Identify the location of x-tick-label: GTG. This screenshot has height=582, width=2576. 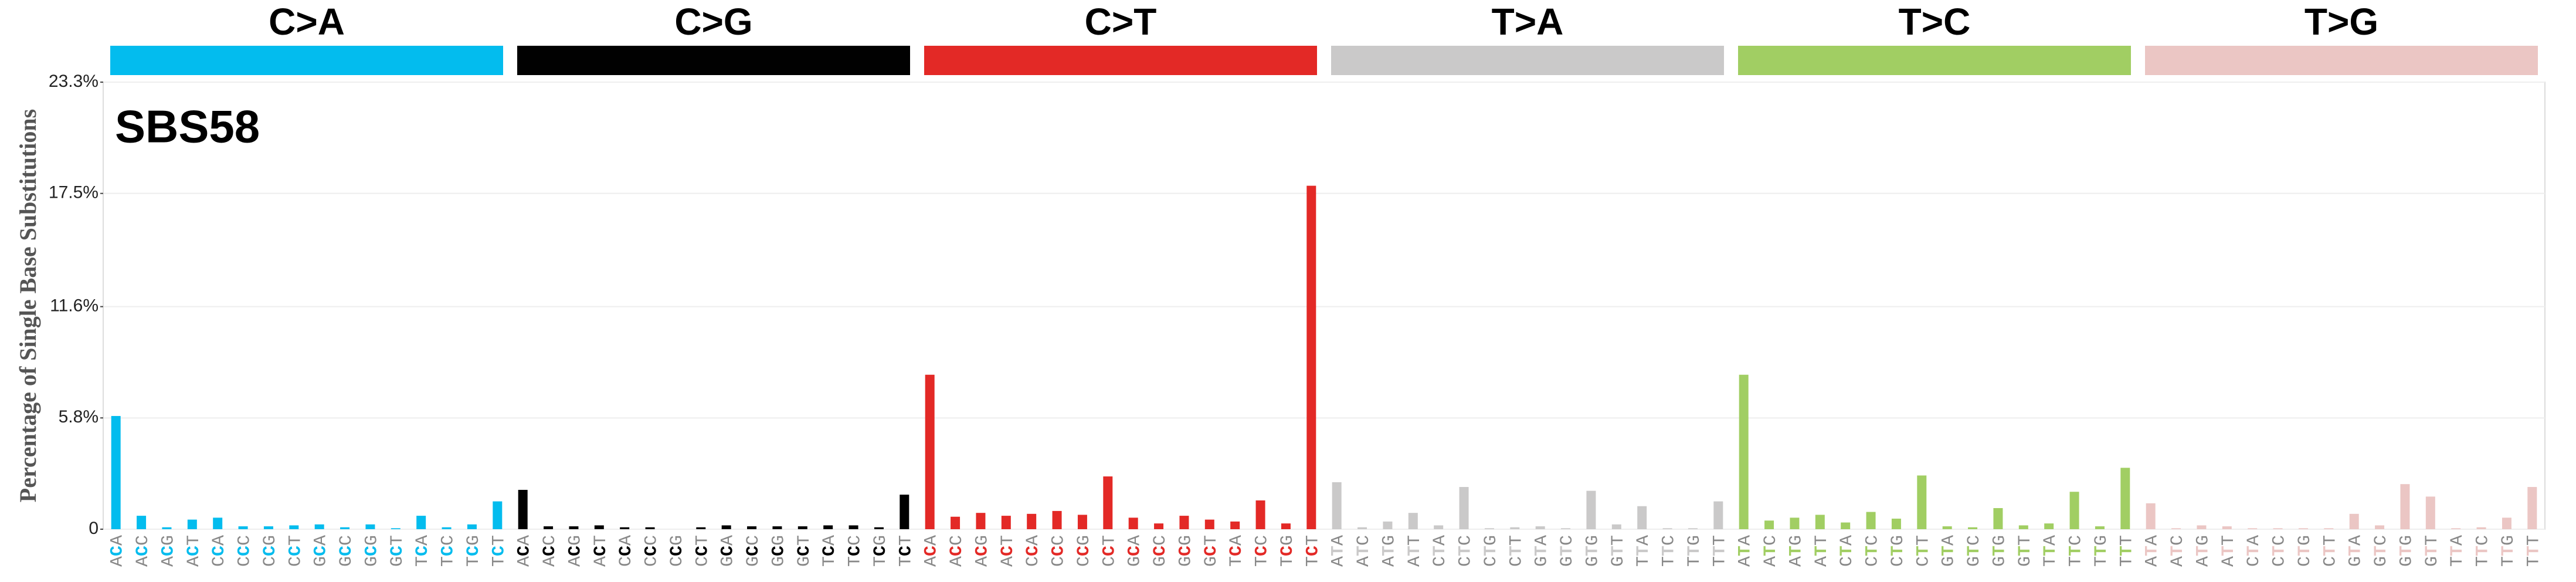
(1593, 551).